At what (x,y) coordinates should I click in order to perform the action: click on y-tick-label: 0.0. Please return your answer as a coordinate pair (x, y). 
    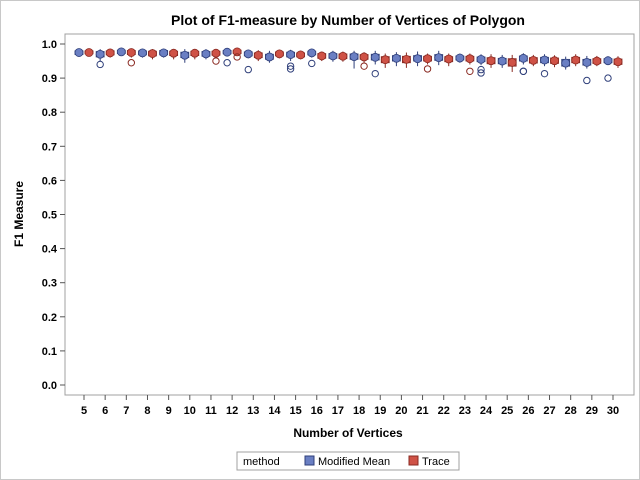
    Looking at the image, I should click on (49, 386).